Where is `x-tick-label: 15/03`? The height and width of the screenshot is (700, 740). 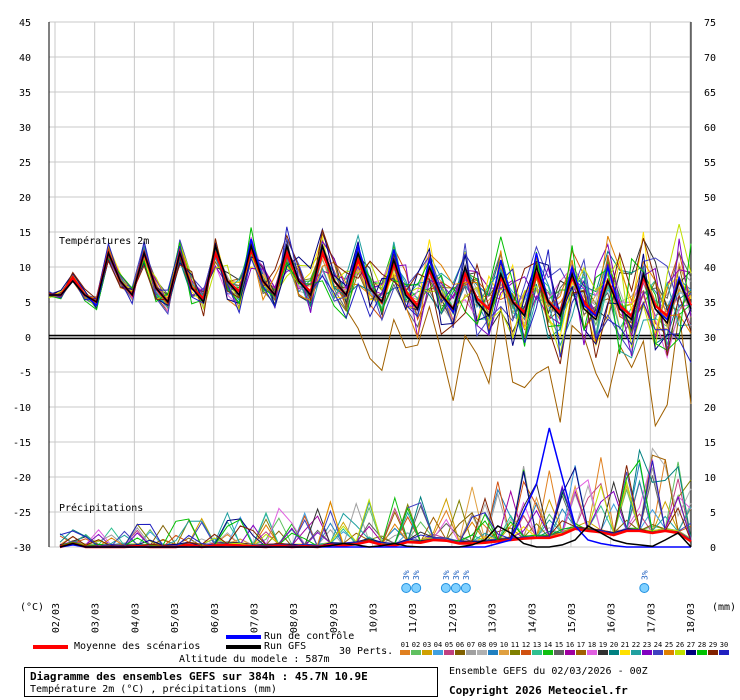 x-tick-label: 15/03 is located at coordinates (572, 618).